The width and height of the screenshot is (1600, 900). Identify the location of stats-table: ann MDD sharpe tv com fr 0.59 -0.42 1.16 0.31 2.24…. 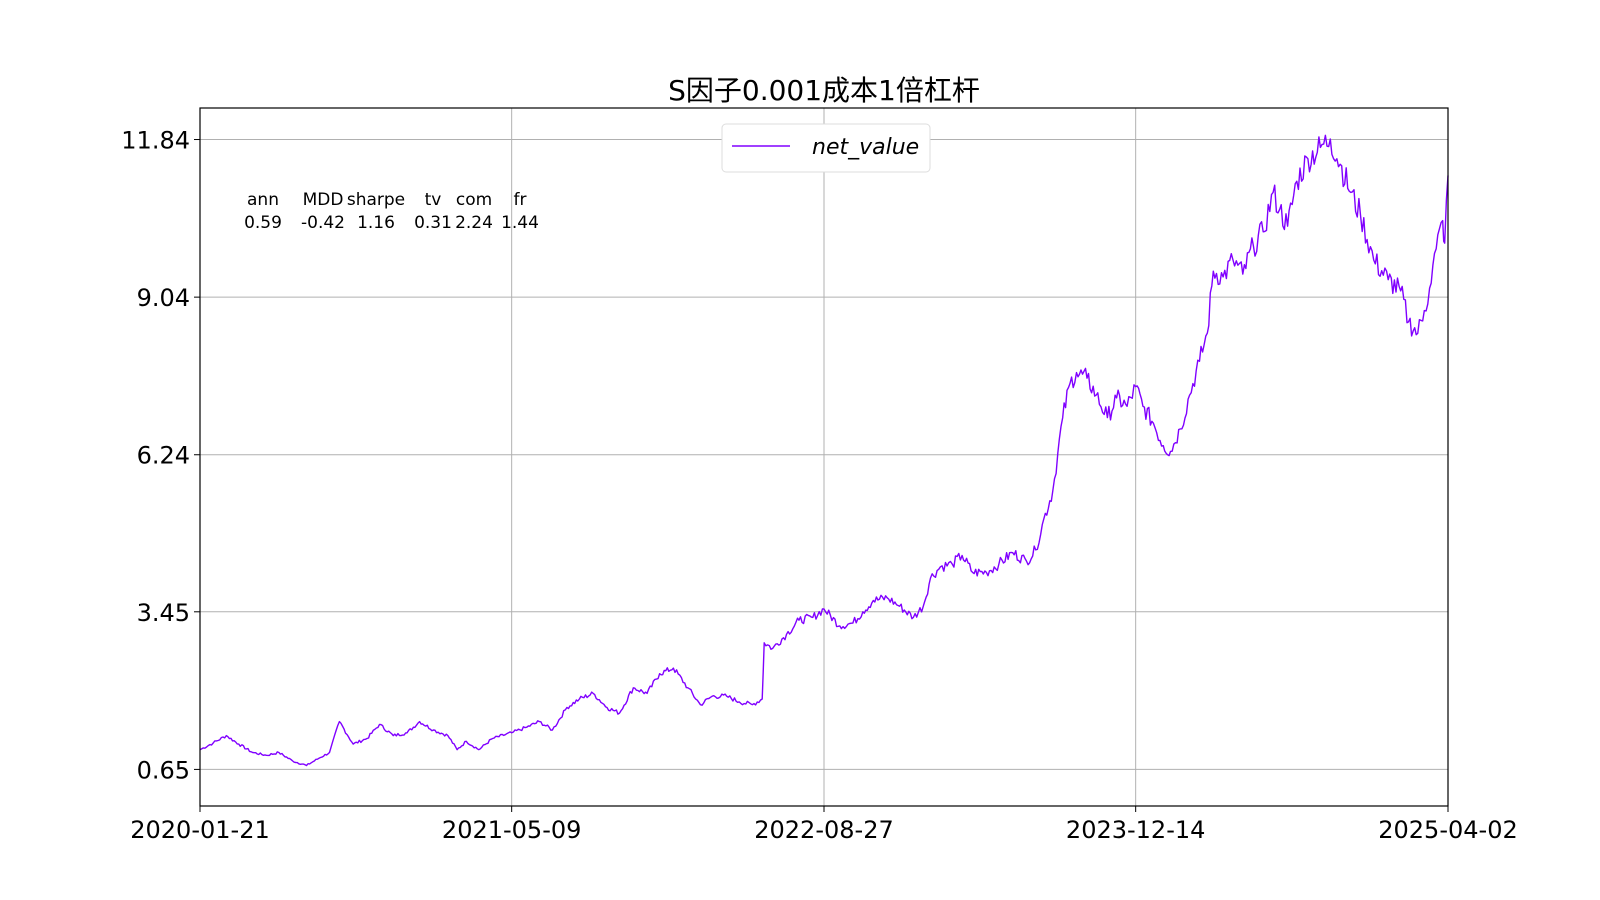
(391, 211).